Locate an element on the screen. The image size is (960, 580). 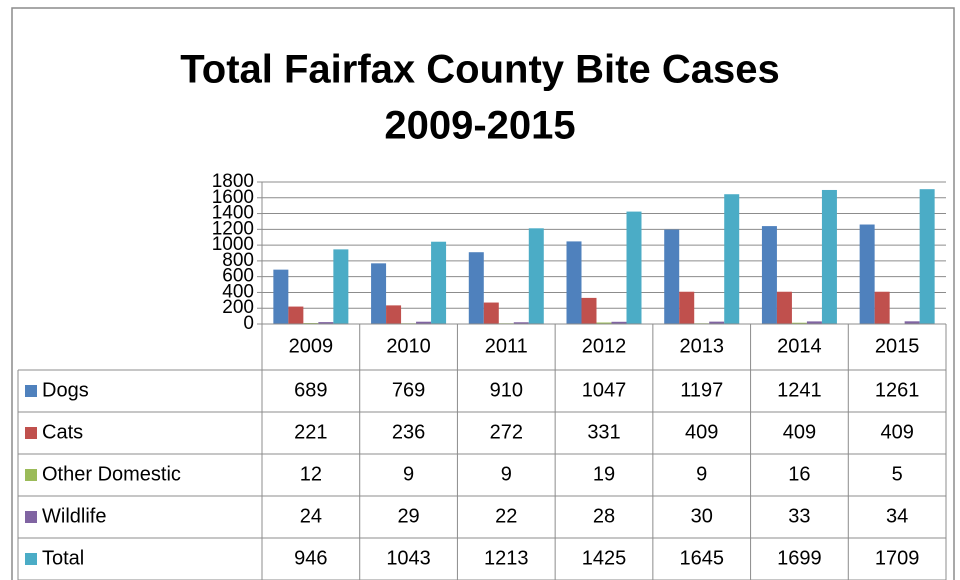
table-cell: 221 is located at coordinates (310, 432).